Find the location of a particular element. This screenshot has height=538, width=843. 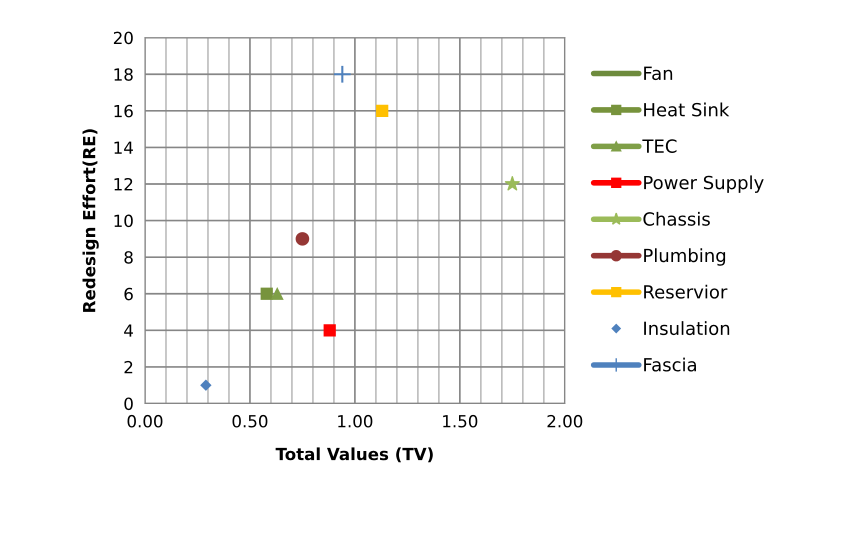

y-tick-label: 14 is located at coordinates (123, 148).